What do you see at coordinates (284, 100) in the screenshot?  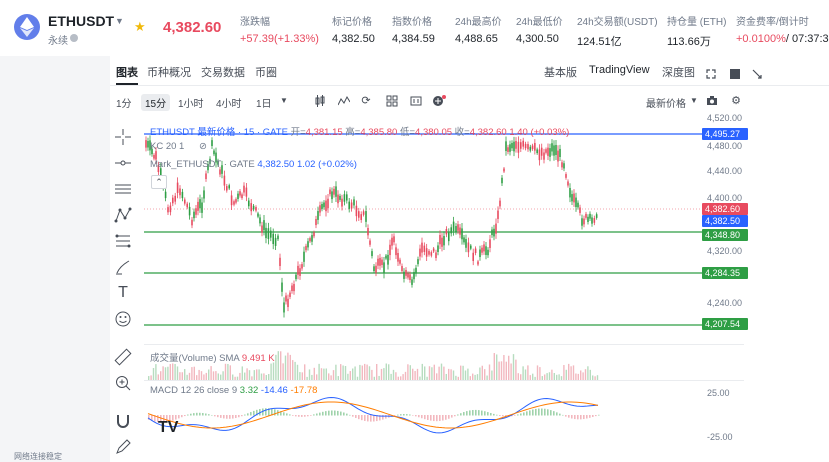 I see `timeframe-dropdown-icon: ▼` at bounding box center [284, 100].